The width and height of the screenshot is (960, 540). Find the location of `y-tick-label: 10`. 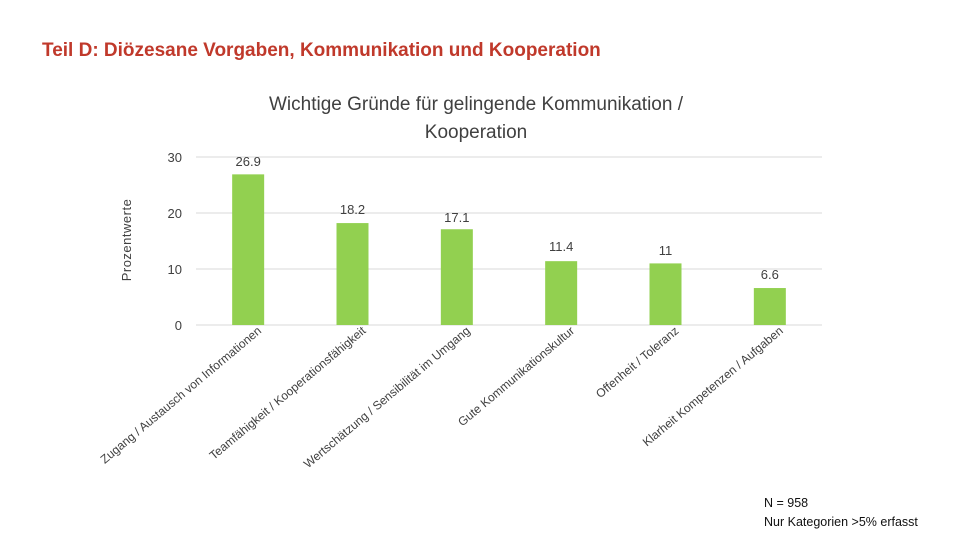

y-tick-label: 10 is located at coordinates (175, 269).